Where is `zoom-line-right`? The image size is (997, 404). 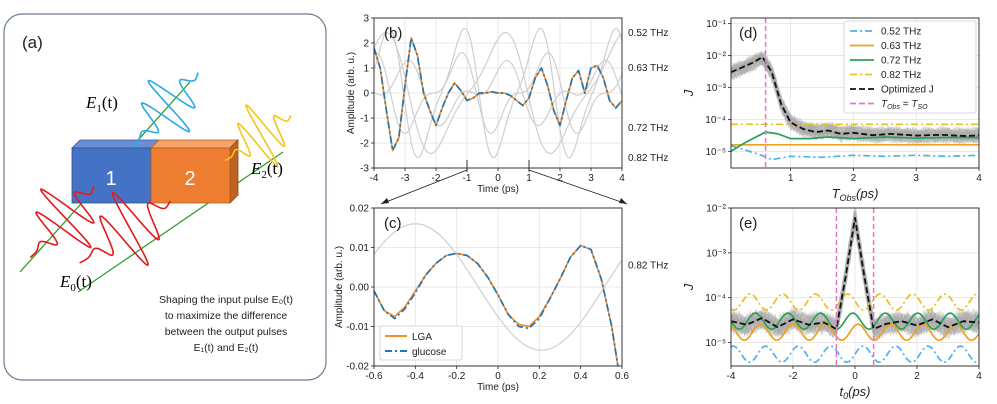
zoom-line-right is located at coordinates (578, 187).